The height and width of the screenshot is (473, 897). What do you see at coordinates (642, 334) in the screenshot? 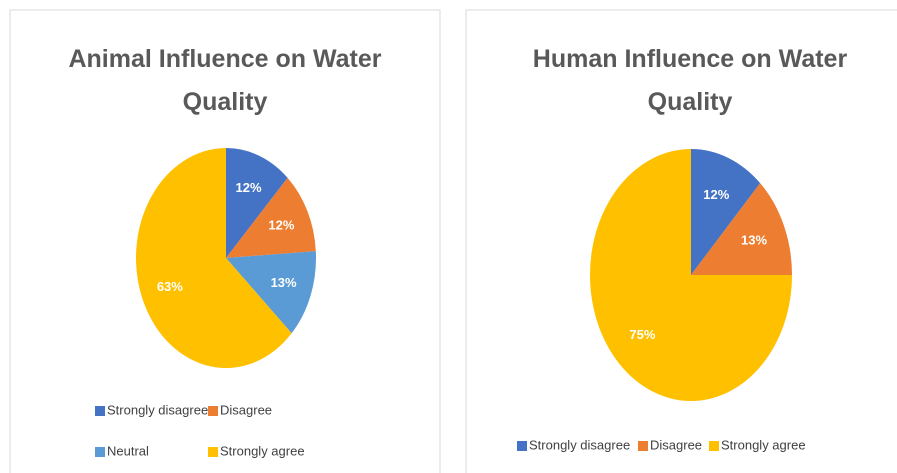
I see `data-label: 75%` at bounding box center [642, 334].